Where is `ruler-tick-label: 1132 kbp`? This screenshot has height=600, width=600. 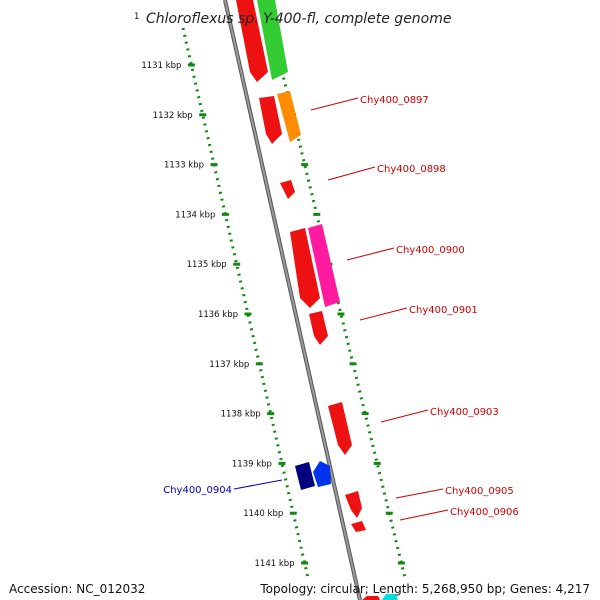 ruler-tick-label: 1132 kbp is located at coordinates (173, 116).